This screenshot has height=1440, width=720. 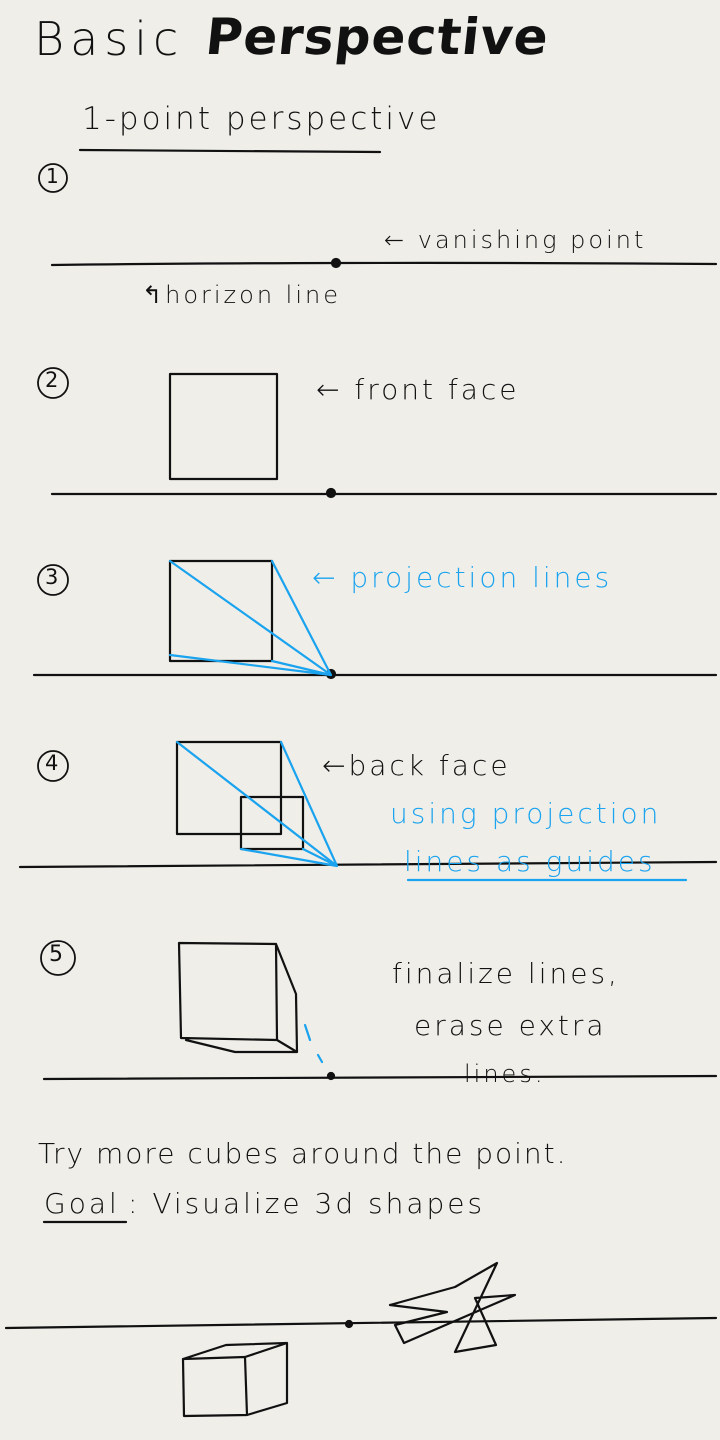 What do you see at coordinates (261, 119) in the screenshot?
I see `subtitle: 1-point perspective` at bounding box center [261, 119].